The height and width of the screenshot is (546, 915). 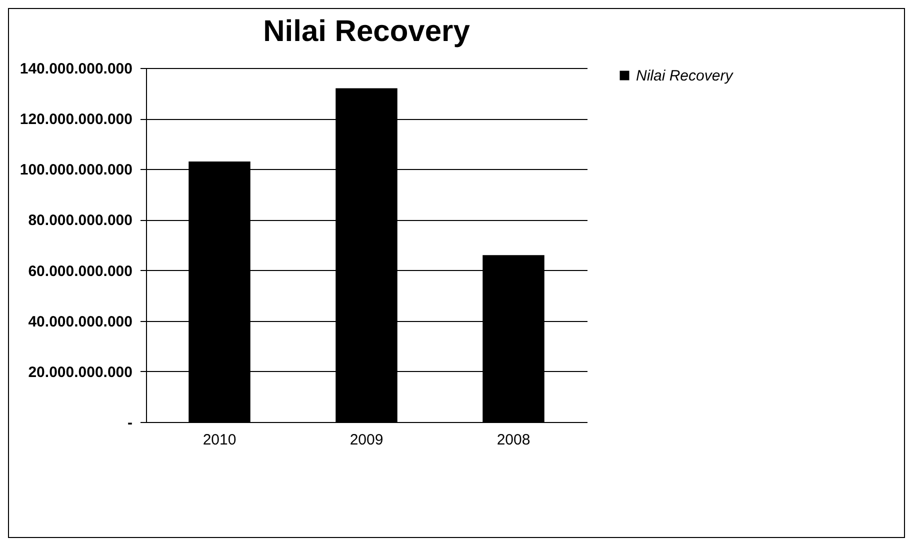 I want to click on y-tick-label: 100.000.000.000, so click(x=76, y=170).